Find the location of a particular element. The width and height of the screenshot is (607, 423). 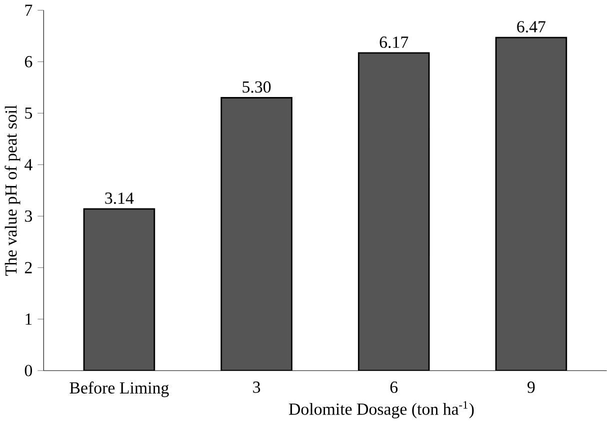

y-tick-label: 7 is located at coordinates (28, 10).